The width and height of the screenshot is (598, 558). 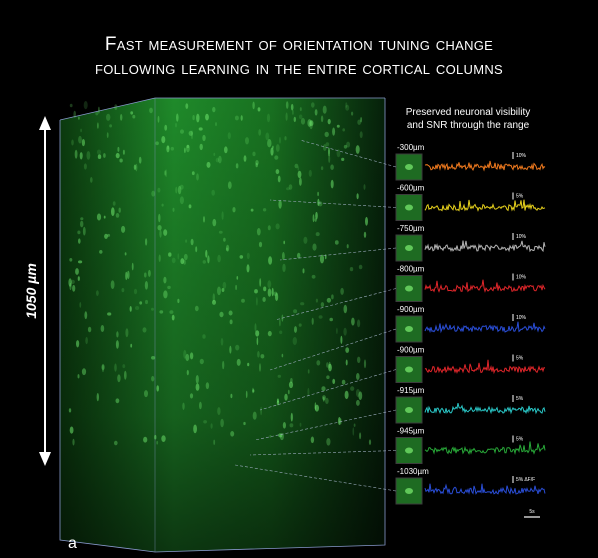 I want to click on scale-label: 10%, so click(x=521, y=237).